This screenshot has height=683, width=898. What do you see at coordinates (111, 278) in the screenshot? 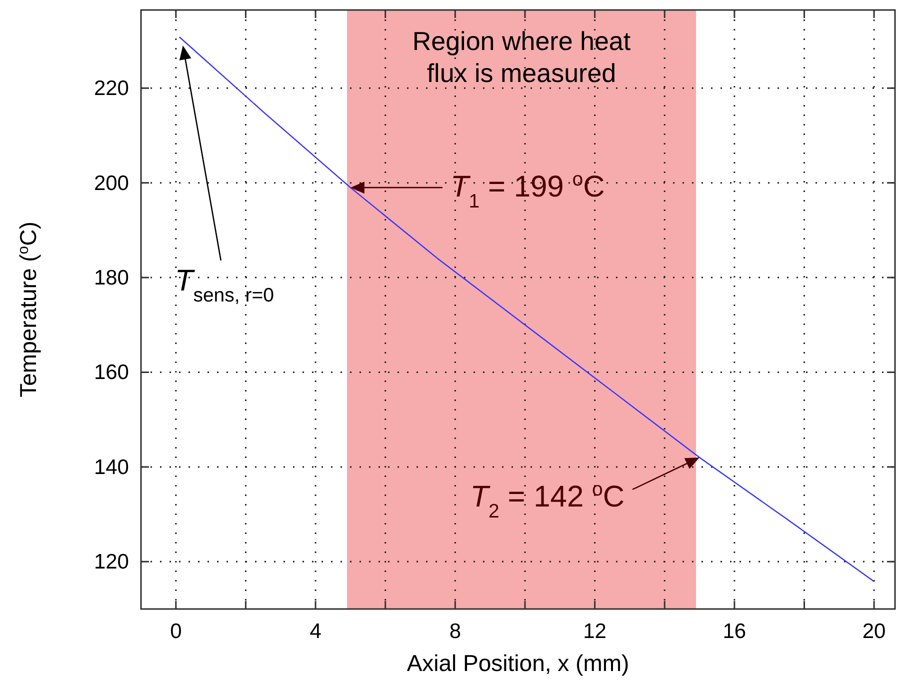
I see `y-tick-label: 180` at bounding box center [111, 278].